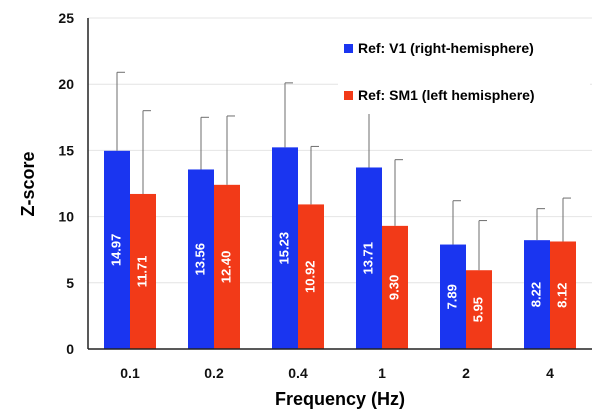 The height and width of the screenshot is (410, 605). Describe the element at coordinates (130, 373) in the screenshot. I see `x-tick-label: 0.1` at that location.